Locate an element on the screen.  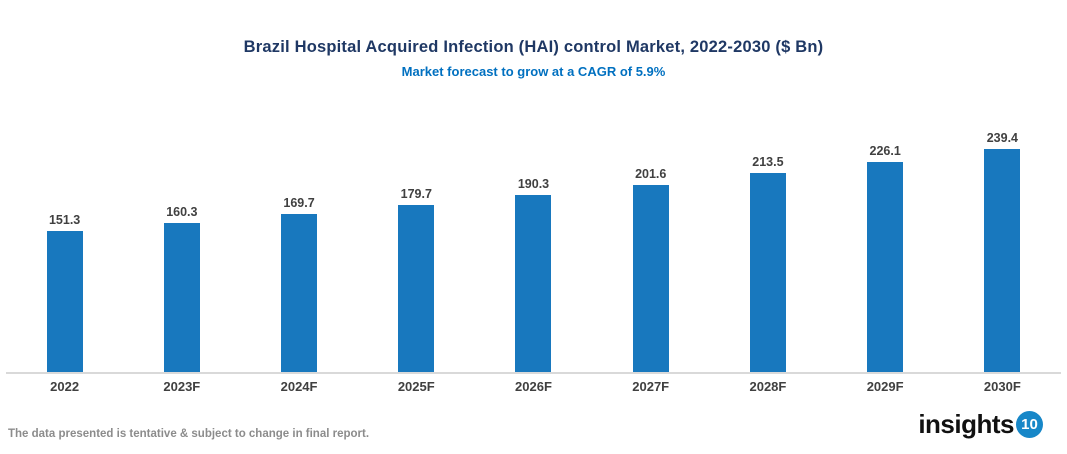
bar-column: 239.4 is located at coordinates (1002, 239).